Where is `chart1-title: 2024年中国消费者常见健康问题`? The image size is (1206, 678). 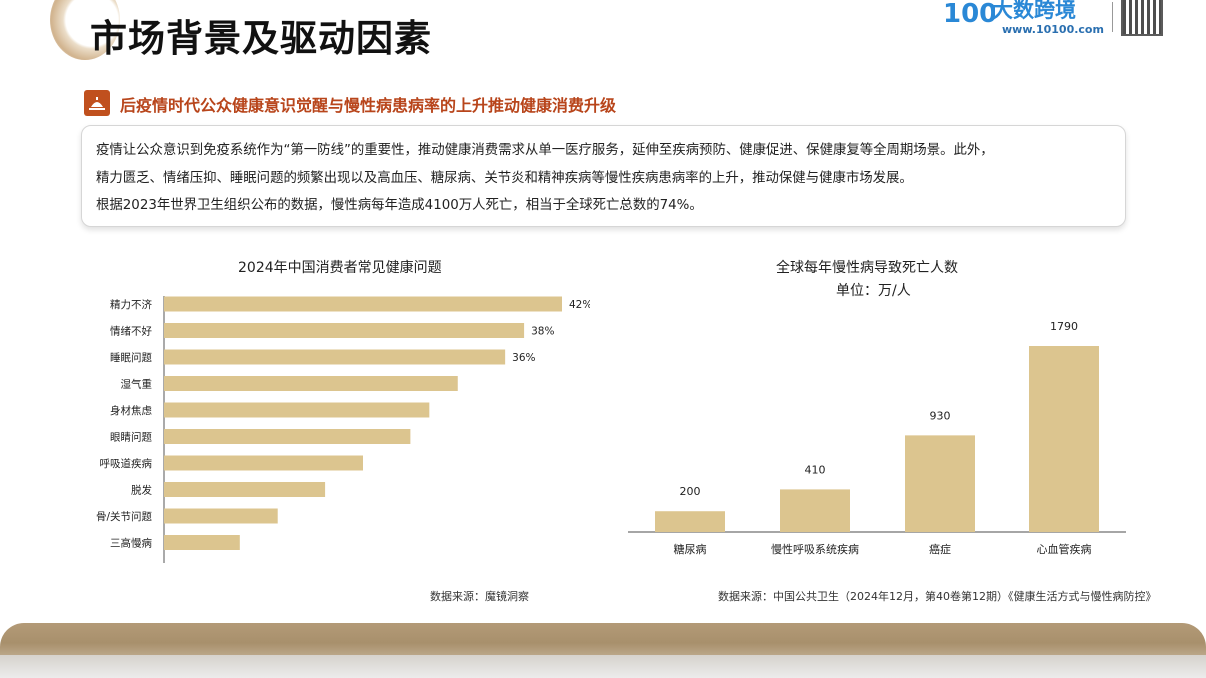
chart1-title: 2024年中国消费者常见健康问题 is located at coordinates (340, 268).